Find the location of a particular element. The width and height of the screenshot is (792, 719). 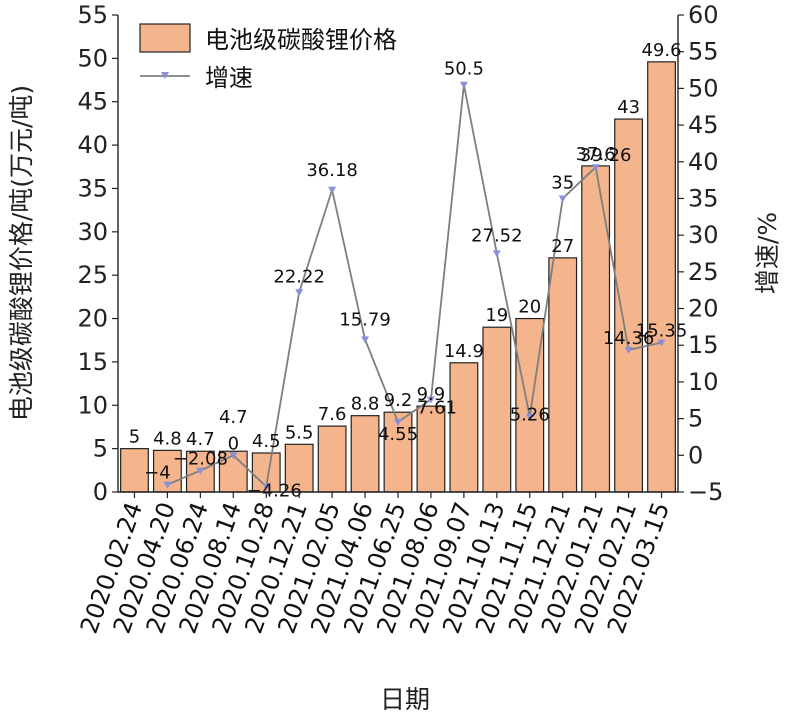

legend: 电池级碳酸锂价格 增速 is located at coordinates (268, 57).